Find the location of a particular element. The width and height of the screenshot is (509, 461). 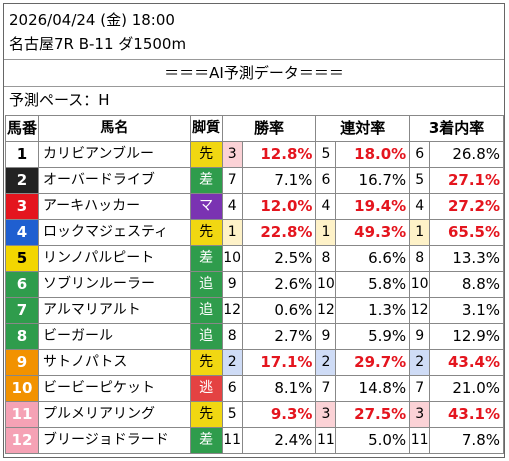

horse-name: ビーガール is located at coordinates (114, 336).